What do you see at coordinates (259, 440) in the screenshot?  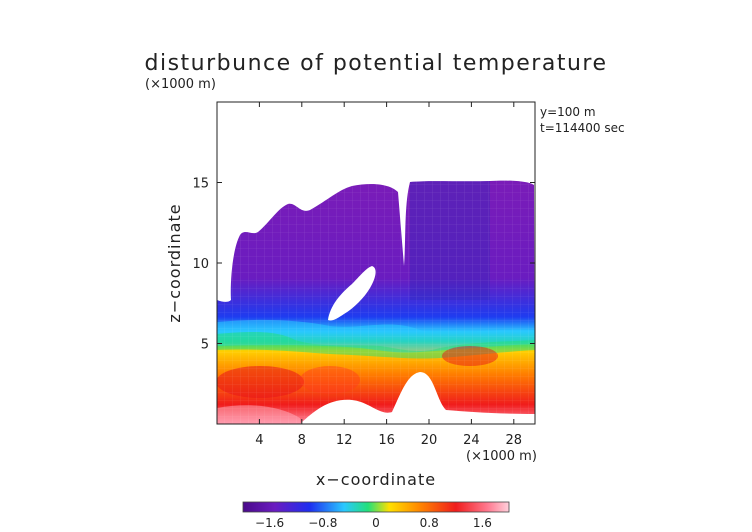 I see `x-tick-label: 4` at bounding box center [259, 440].